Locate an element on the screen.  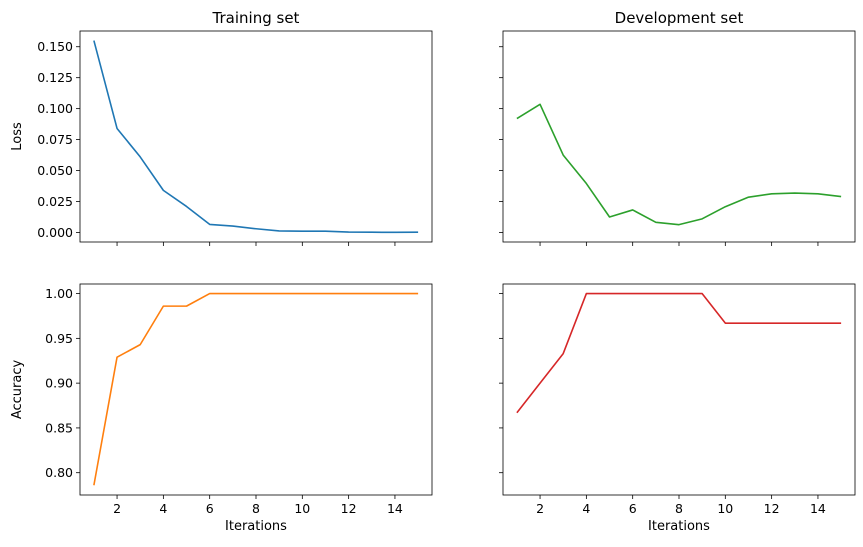
y-tick-label: 0.85 is located at coordinates (59, 427).